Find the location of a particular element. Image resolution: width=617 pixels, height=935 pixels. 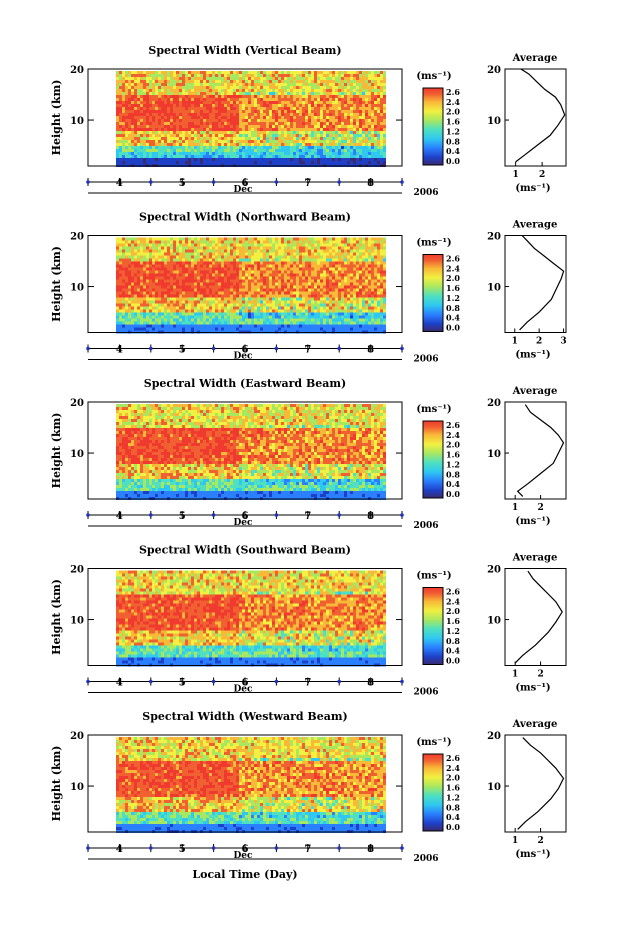

panel-title: Spectral Width (Vertical Beam) is located at coordinates (244, 50).